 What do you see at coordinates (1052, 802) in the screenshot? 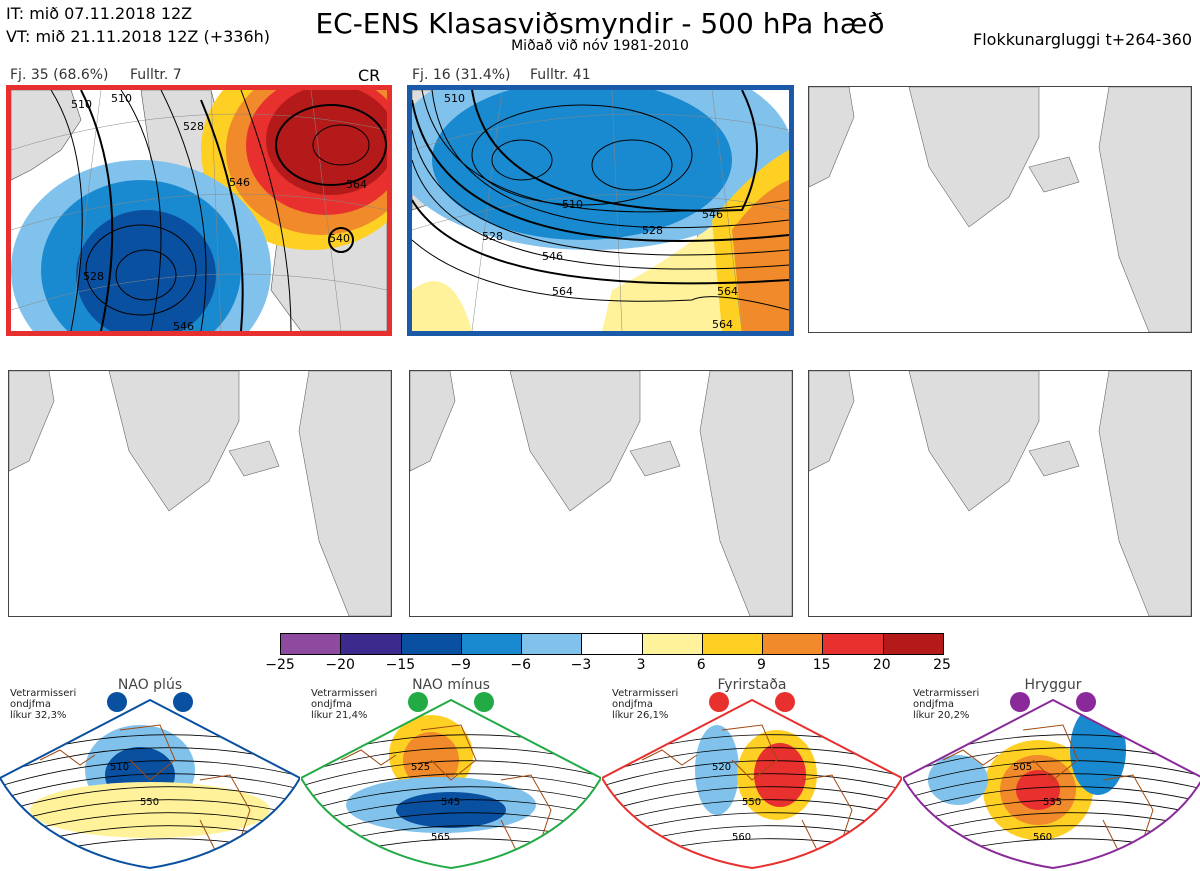
I see `regime-contour-label: 535` at bounding box center [1052, 802].